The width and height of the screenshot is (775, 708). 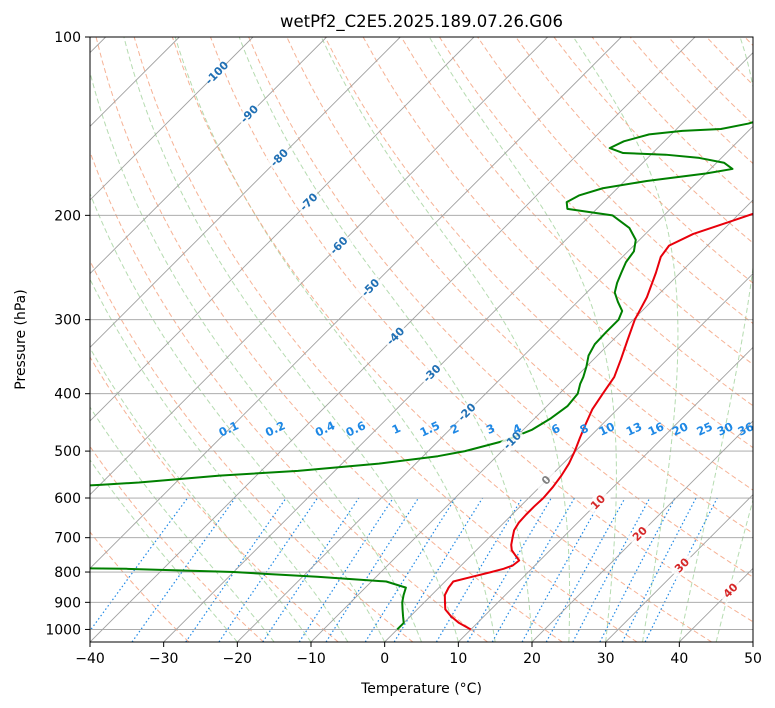 What do you see at coordinates (532, 659) in the screenshot?
I see `x-tick-label: 20` at bounding box center [532, 659].